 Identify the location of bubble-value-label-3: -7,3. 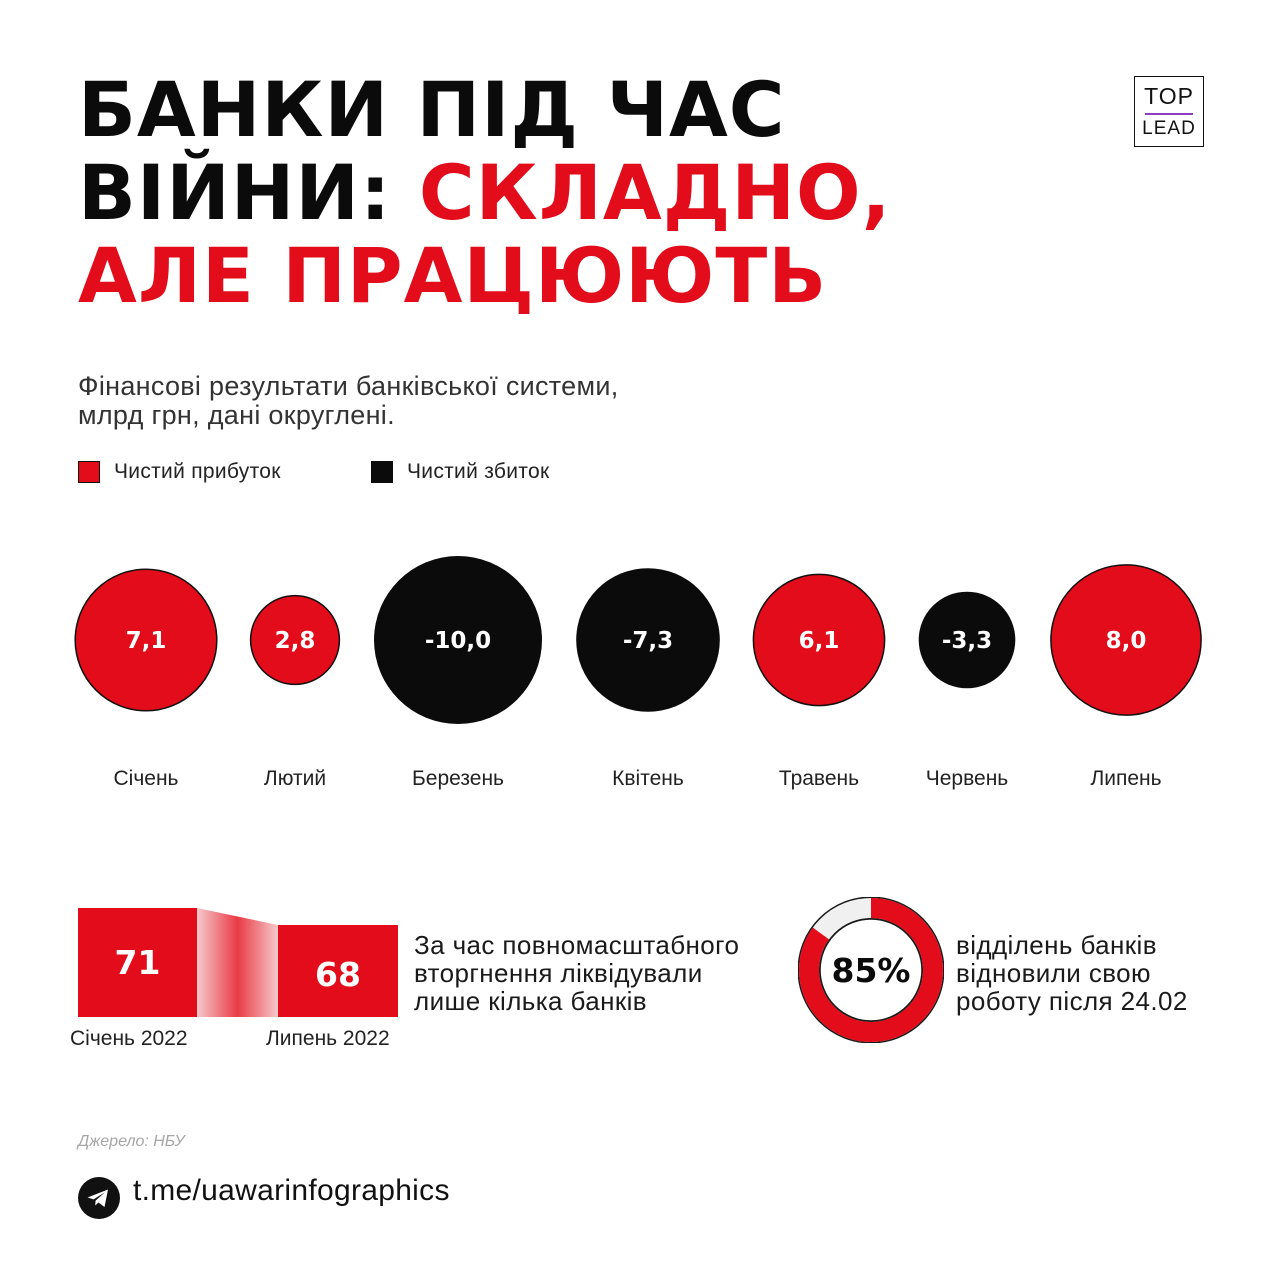
(648, 641).